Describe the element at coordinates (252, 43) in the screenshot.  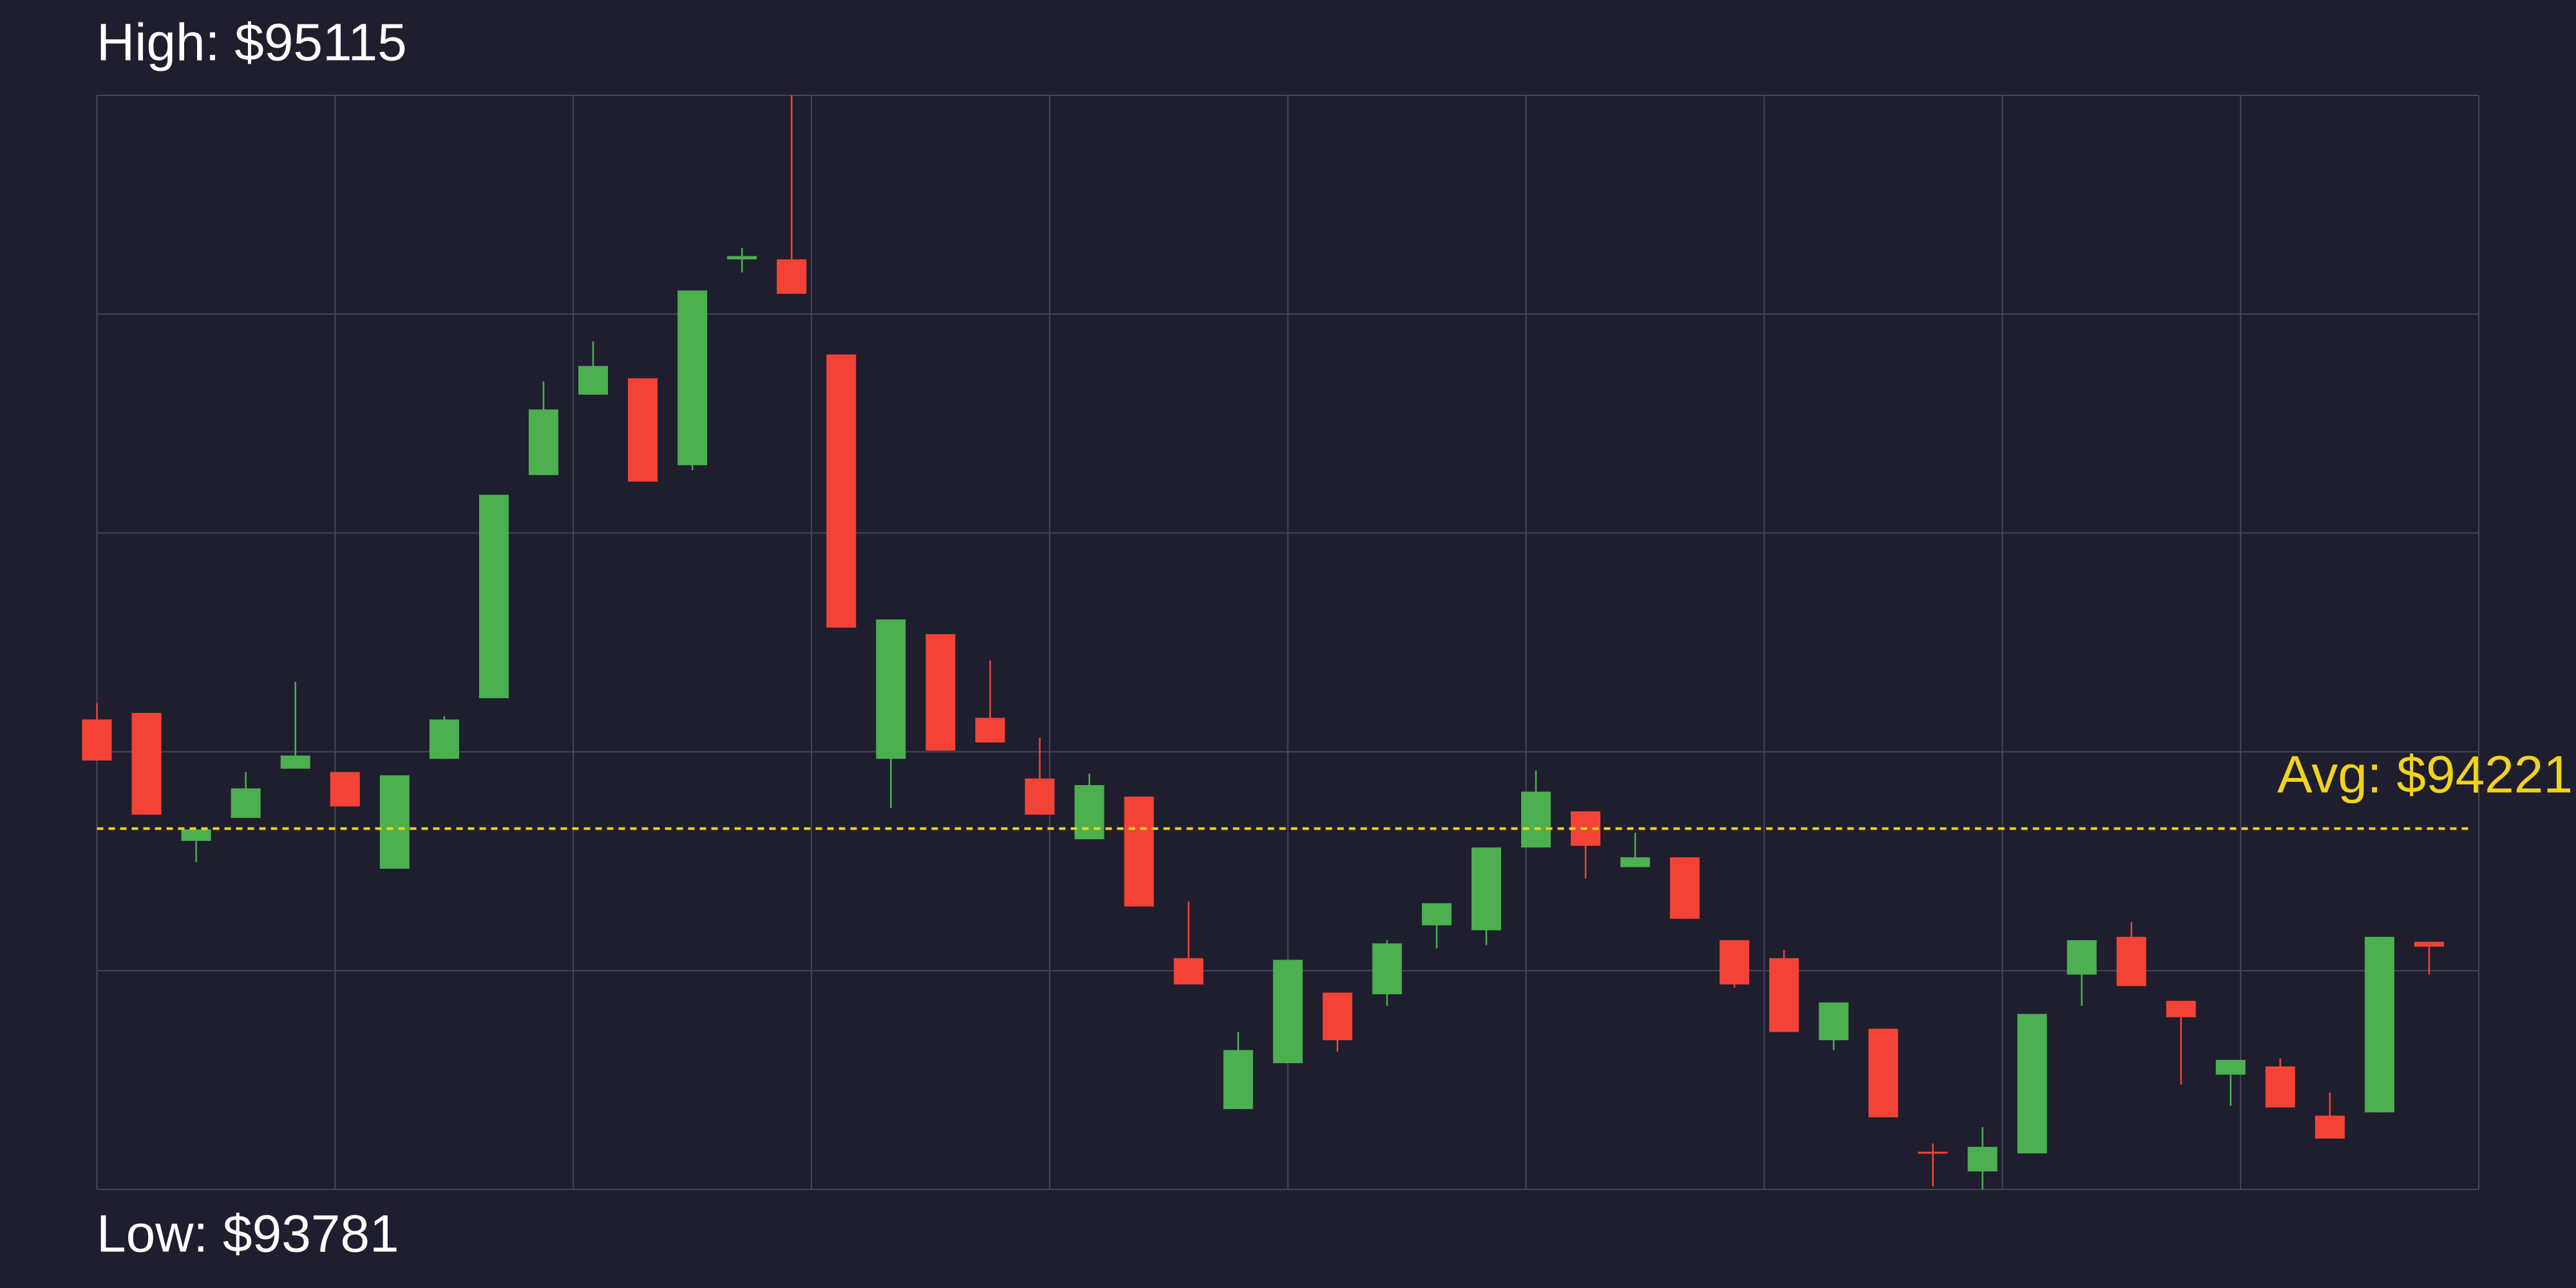
I see `high-label: High: $95115` at that location.